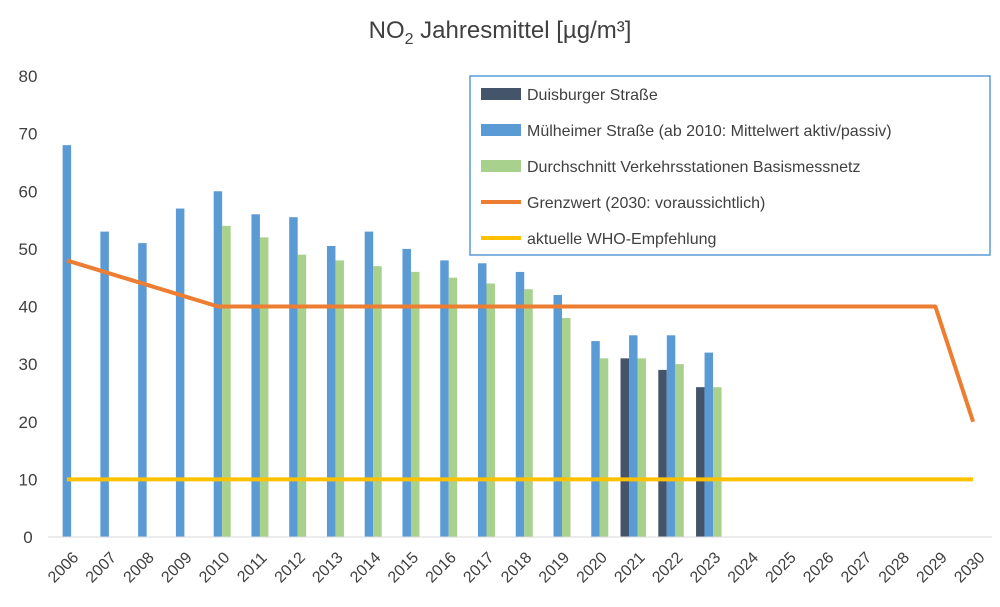 This screenshot has width=1000, height=607. I want to click on y-tick-label: 20, so click(28, 422).